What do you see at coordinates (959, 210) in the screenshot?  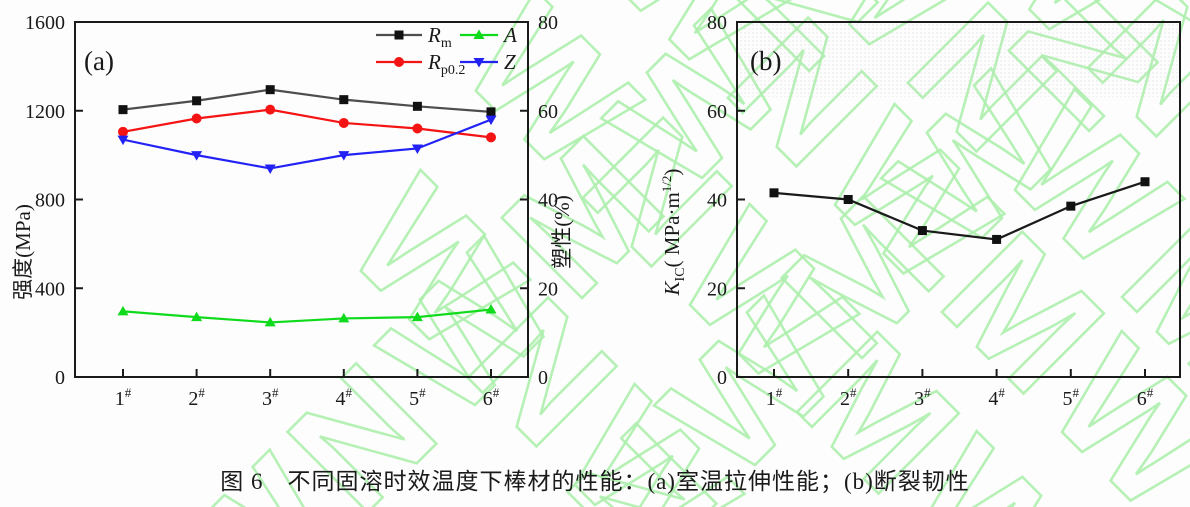 I see `series-KIC-line` at bounding box center [959, 210].